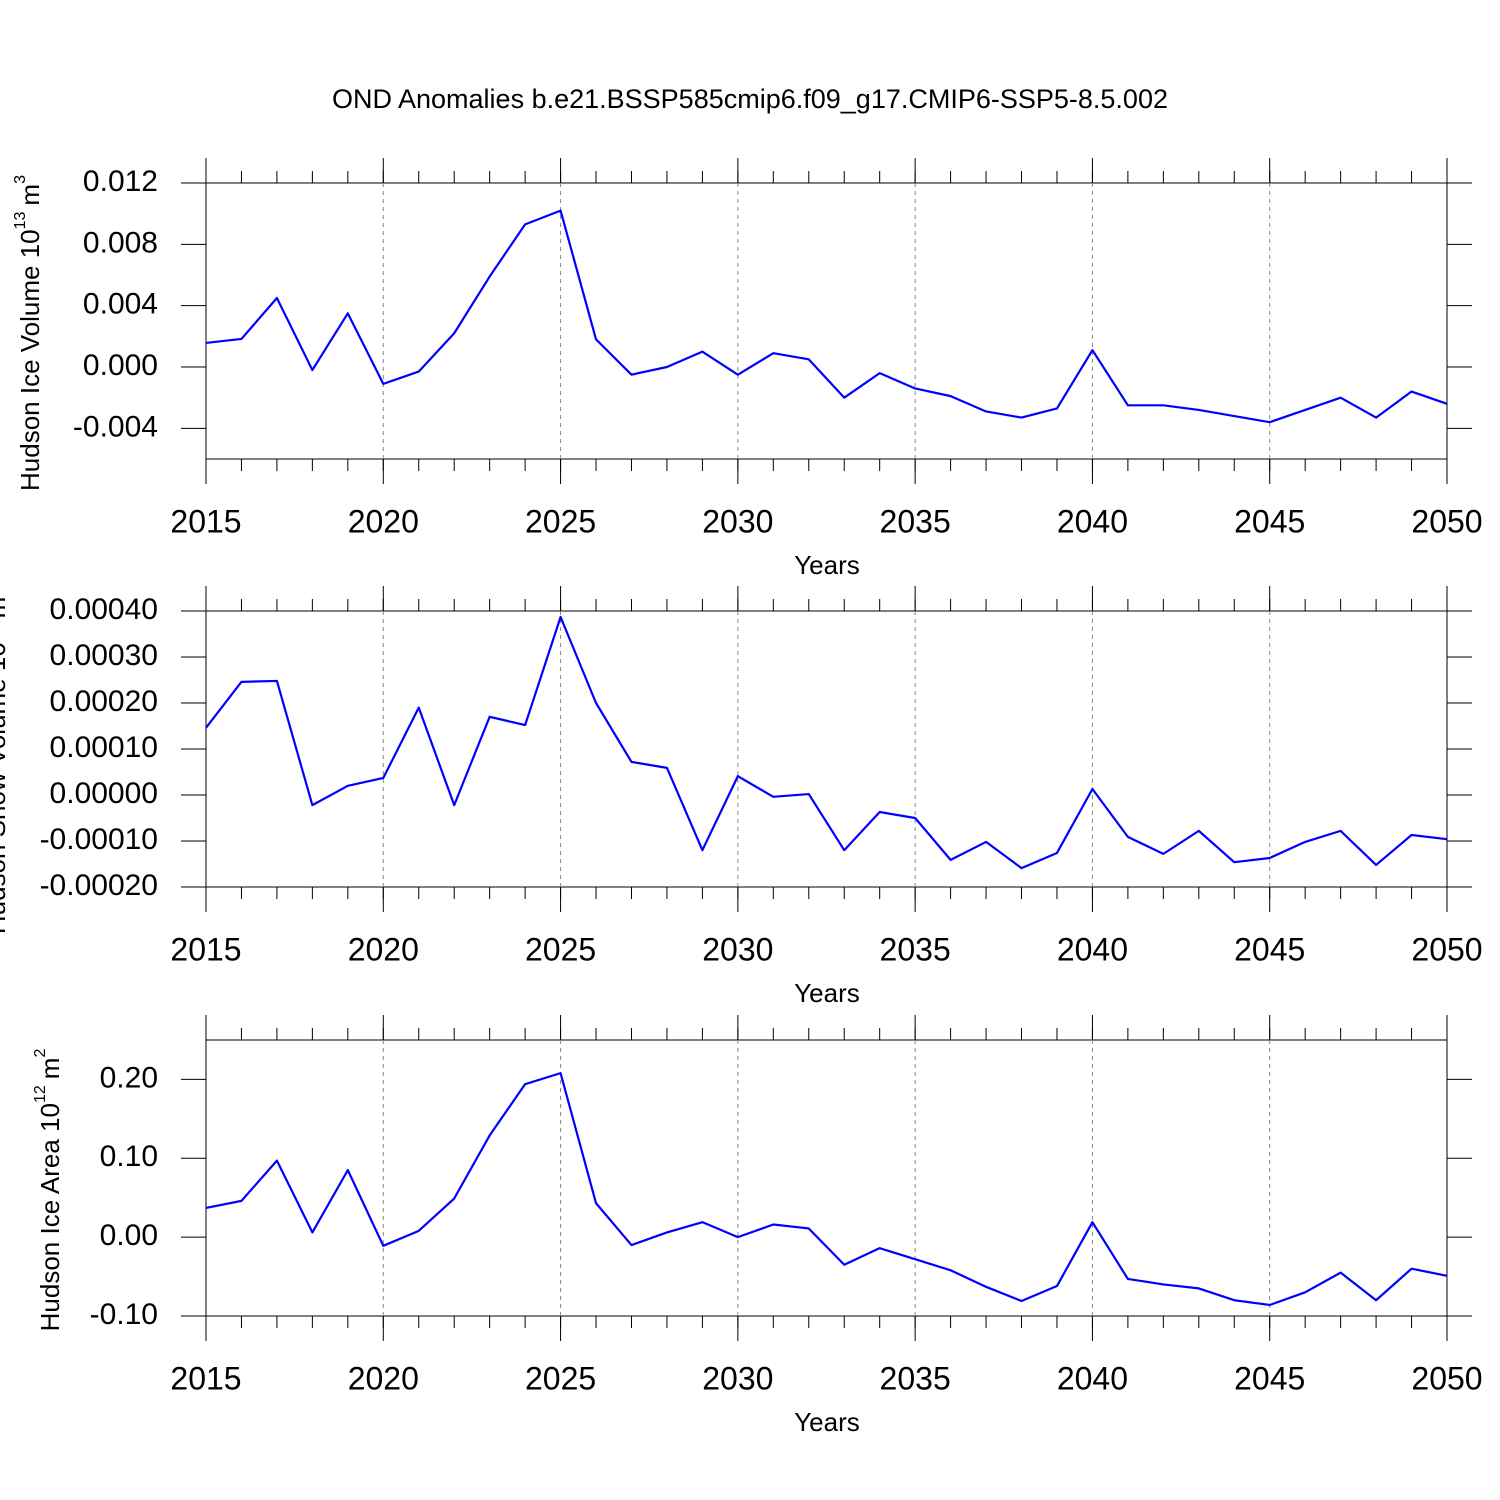 The height and width of the screenshot is (1500, 1500). Describe the element at coordinates (104, 655) in the screenshot. I see `y-tick-label: 0.00030` at that location.